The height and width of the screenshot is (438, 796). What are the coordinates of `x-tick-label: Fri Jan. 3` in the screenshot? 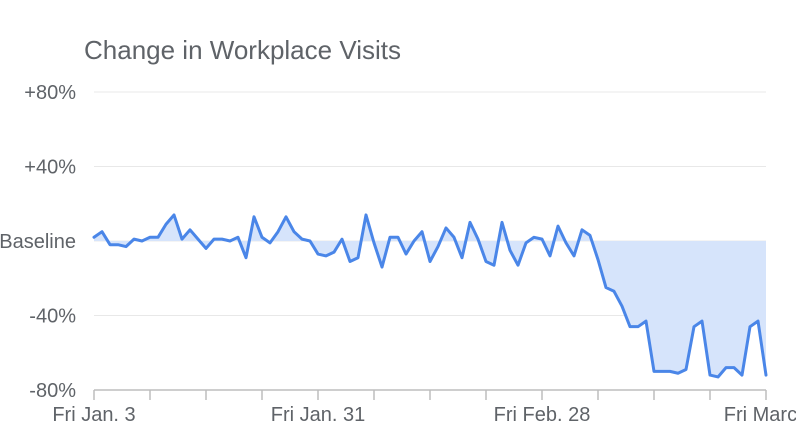 It's located at (93, 415).